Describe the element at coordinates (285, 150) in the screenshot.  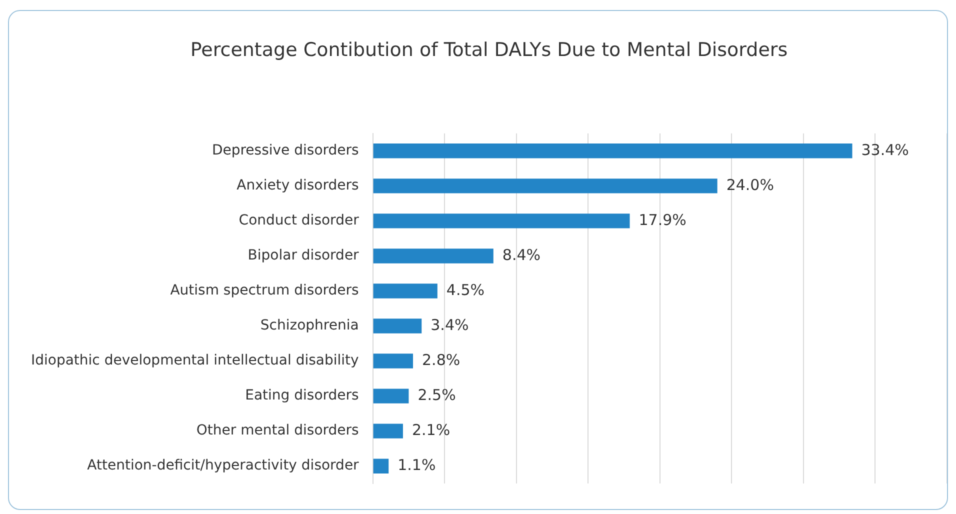
I see `y-tick-label: Depressive disorders` at that location.